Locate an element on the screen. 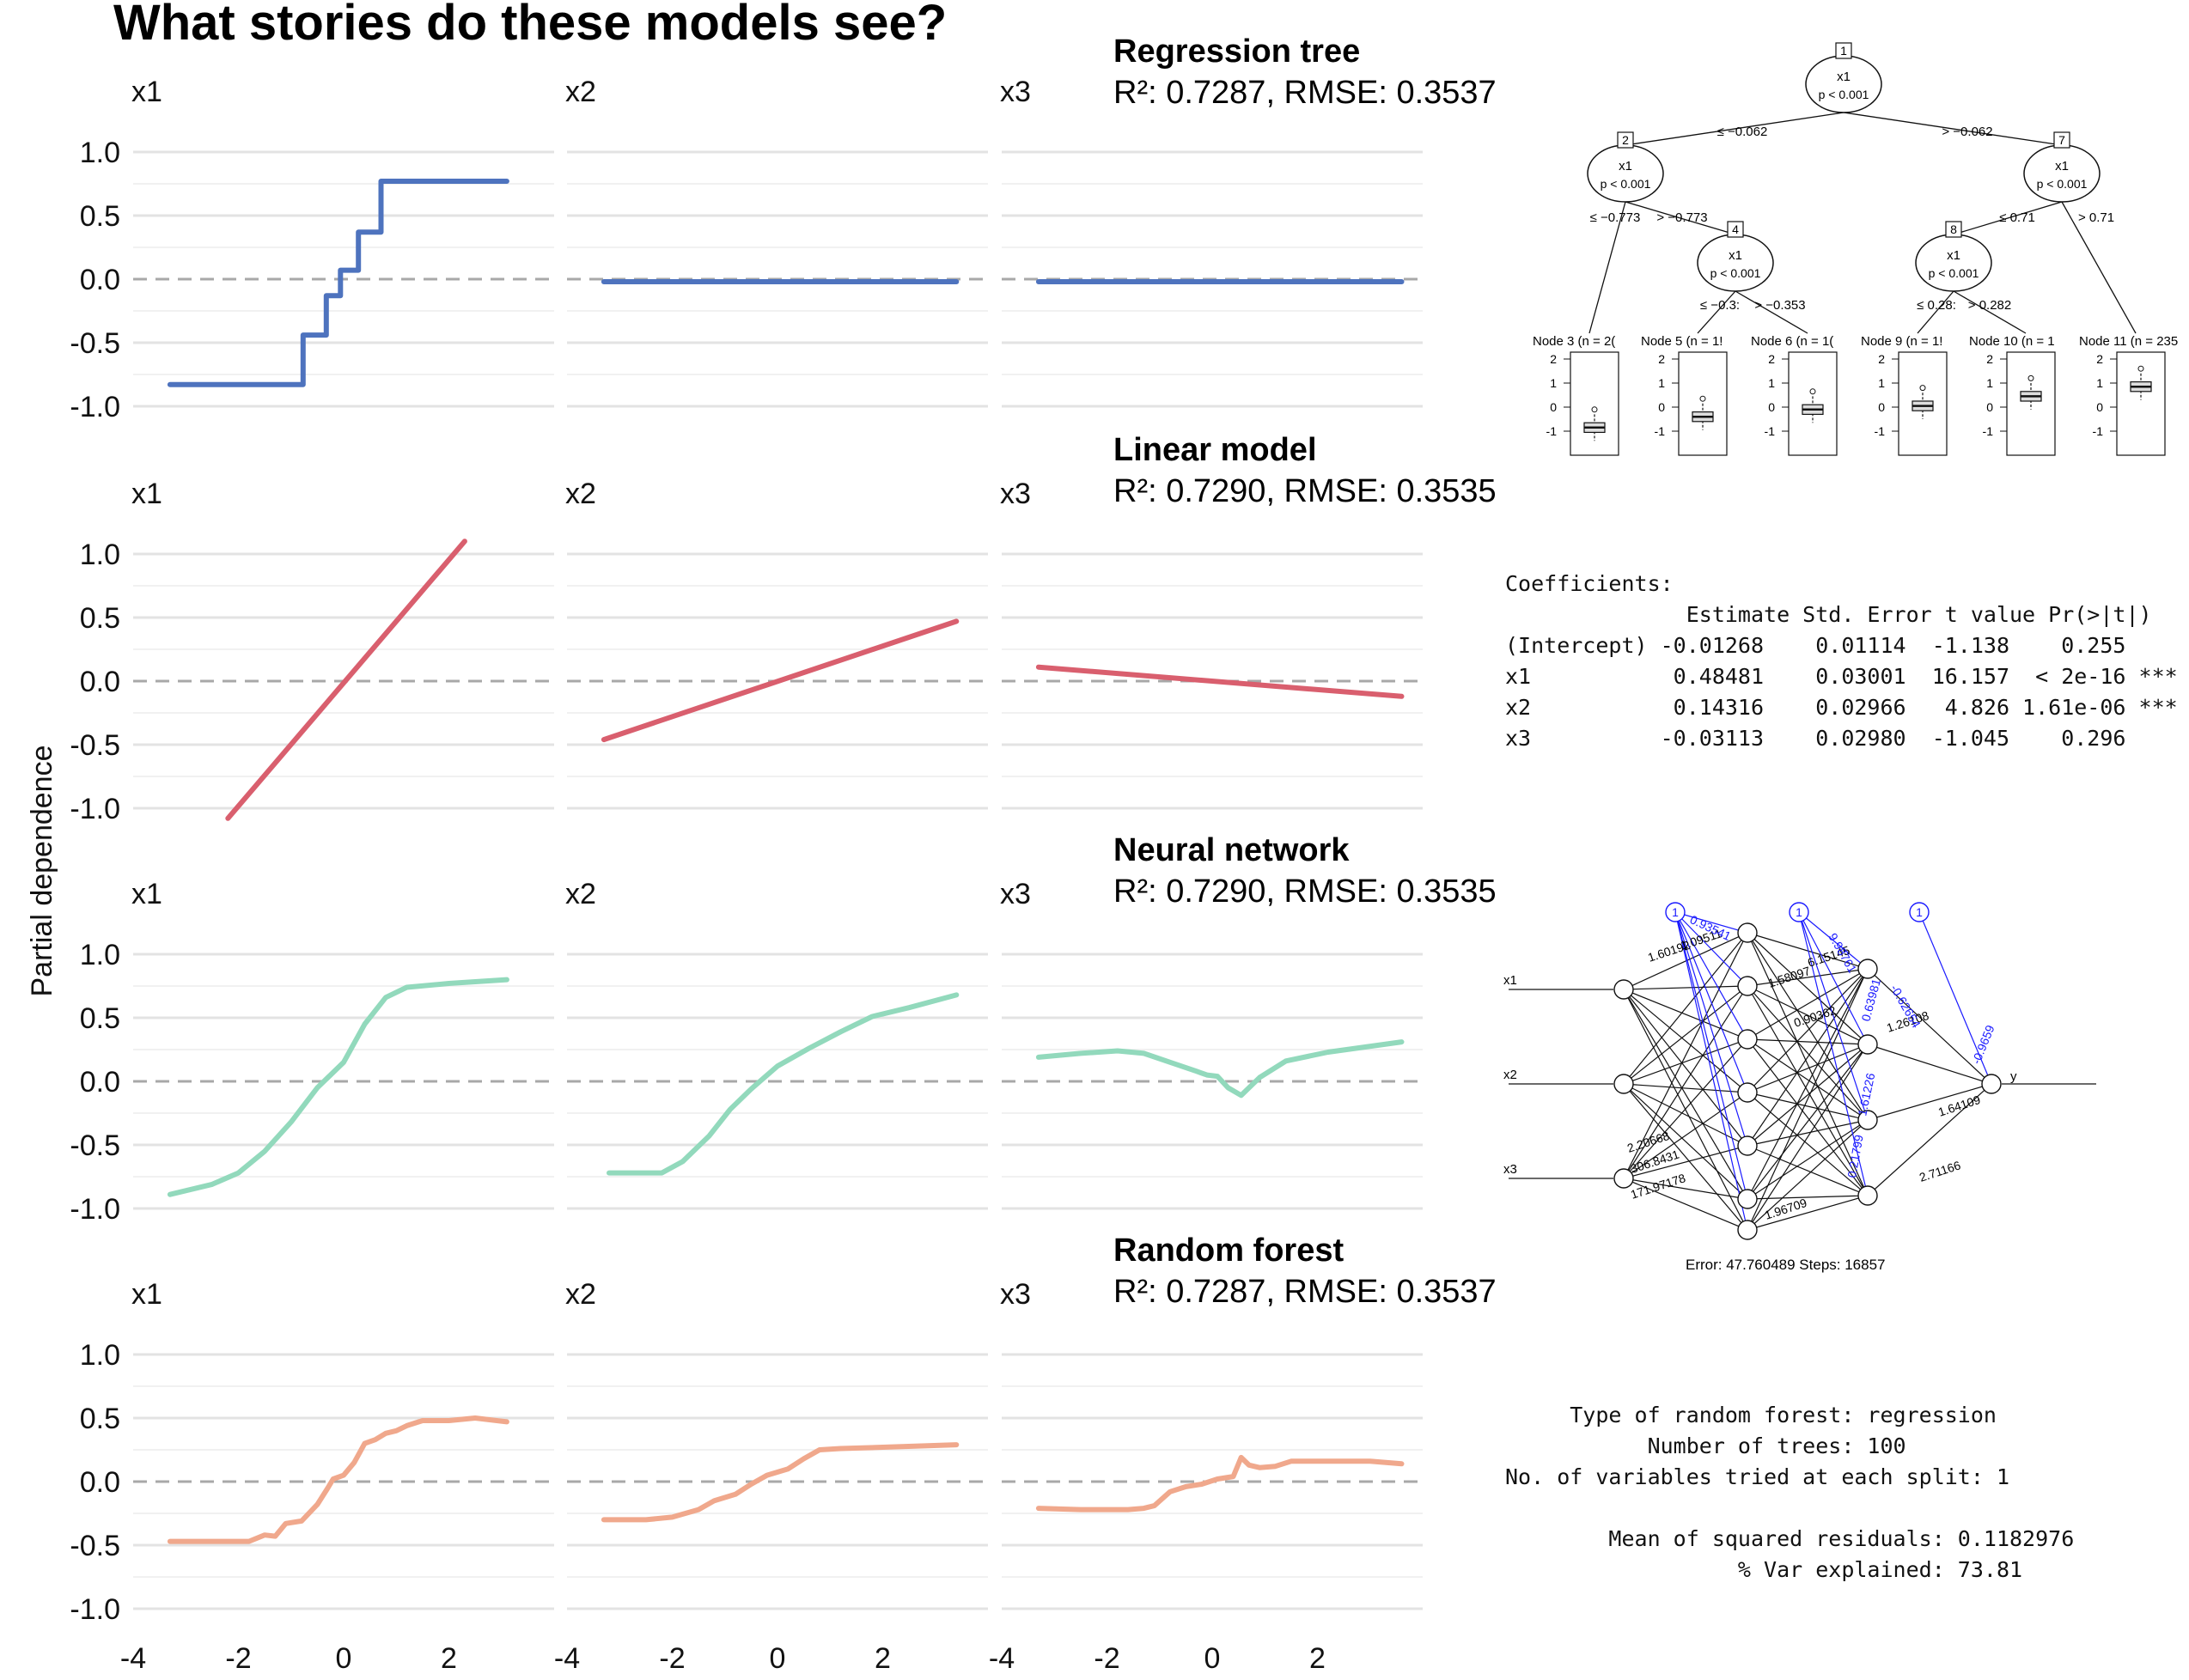  x-axis: -4 -2 0 2 -4 -2 0 2 -4 -2 0 2 is located at coordinates (723, 1659).